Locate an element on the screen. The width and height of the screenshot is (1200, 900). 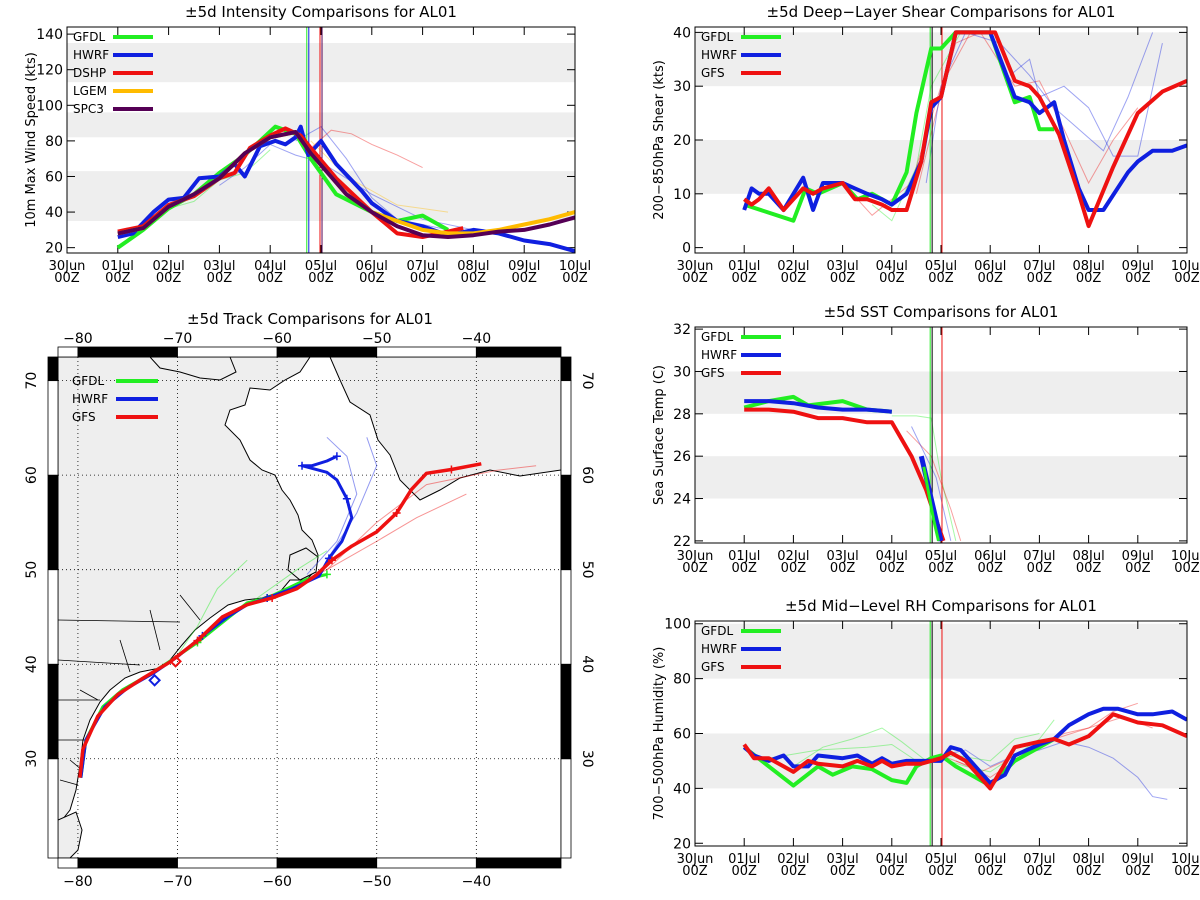
y-tick-label: 60 is located at coordinates (682, 735).